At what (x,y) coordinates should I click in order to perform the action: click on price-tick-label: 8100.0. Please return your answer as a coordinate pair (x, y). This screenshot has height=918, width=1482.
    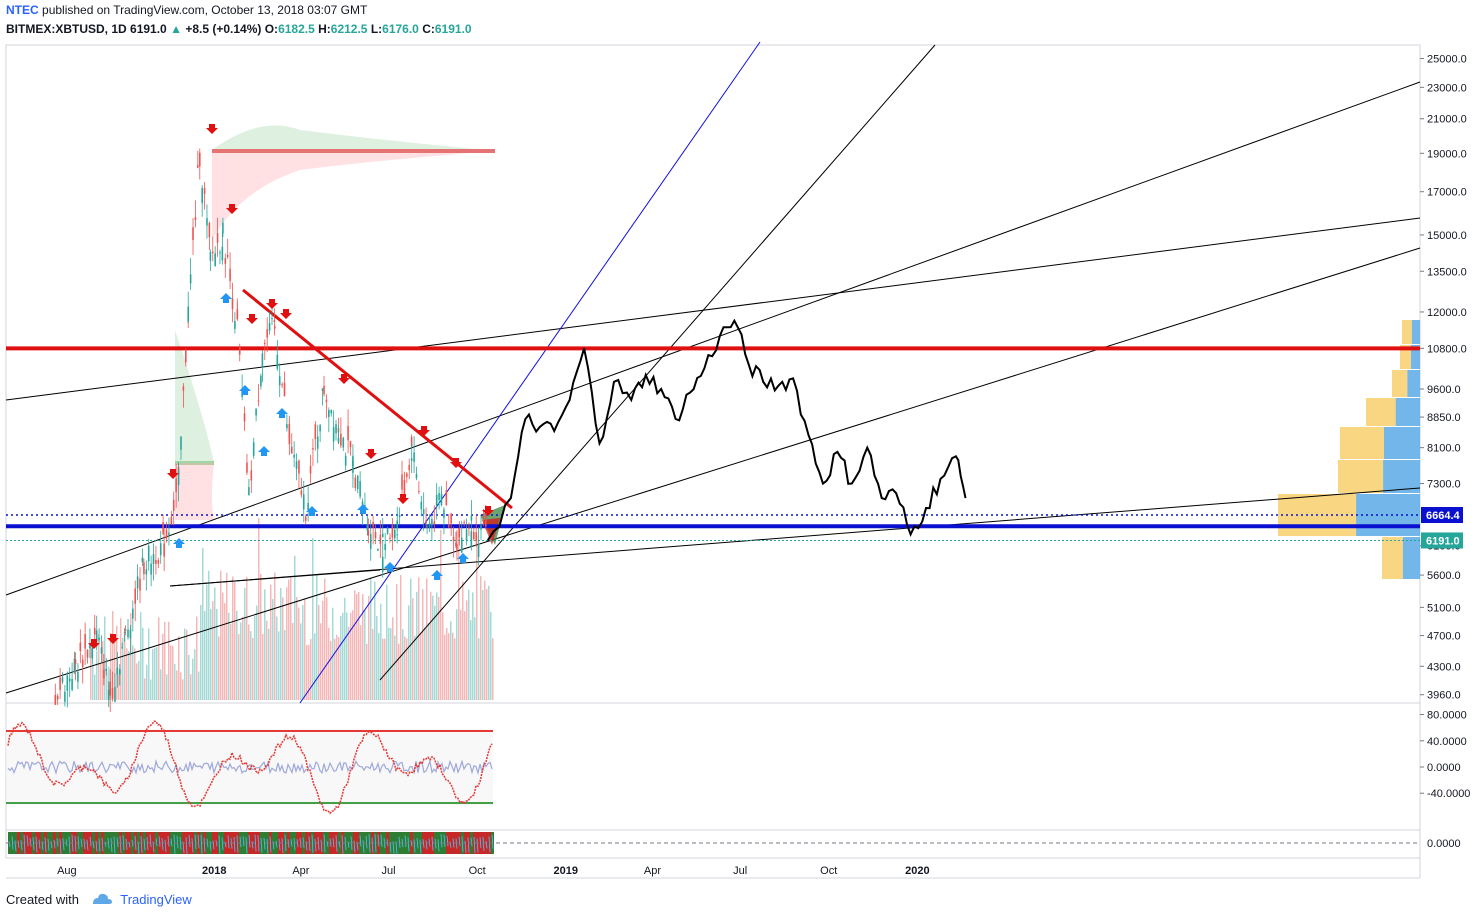
    Looking at the image, I should click on (1444, 449).